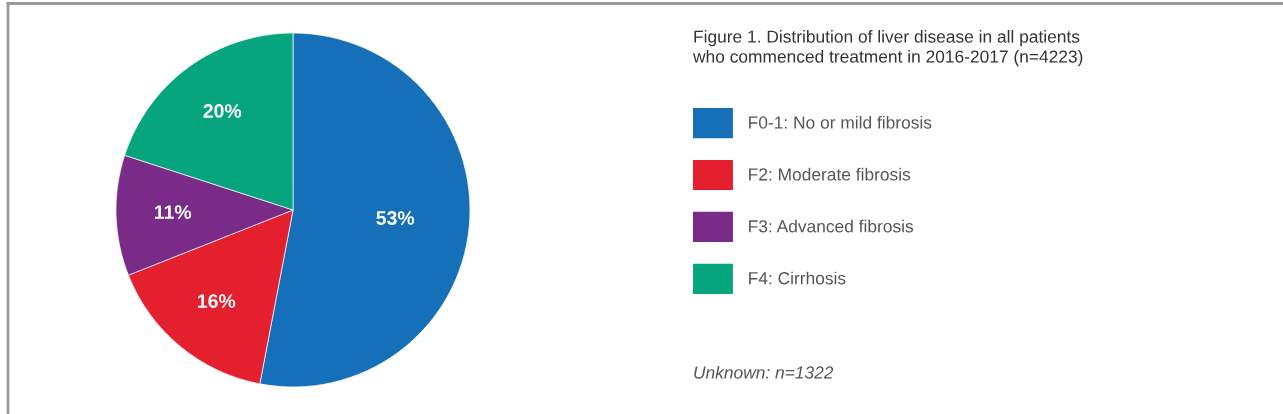  Describe the element at coordinates (797, 278) in the screenshot. I see `legend-label: F4: Cirrhosis` at that location.